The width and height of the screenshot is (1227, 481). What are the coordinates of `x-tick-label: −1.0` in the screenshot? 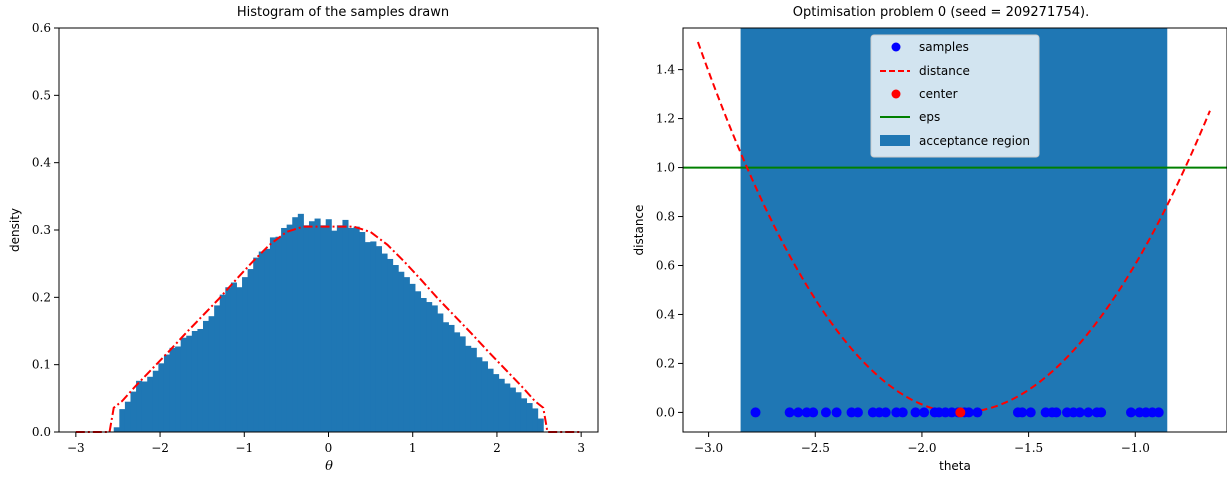 It's located at (1135, 448).